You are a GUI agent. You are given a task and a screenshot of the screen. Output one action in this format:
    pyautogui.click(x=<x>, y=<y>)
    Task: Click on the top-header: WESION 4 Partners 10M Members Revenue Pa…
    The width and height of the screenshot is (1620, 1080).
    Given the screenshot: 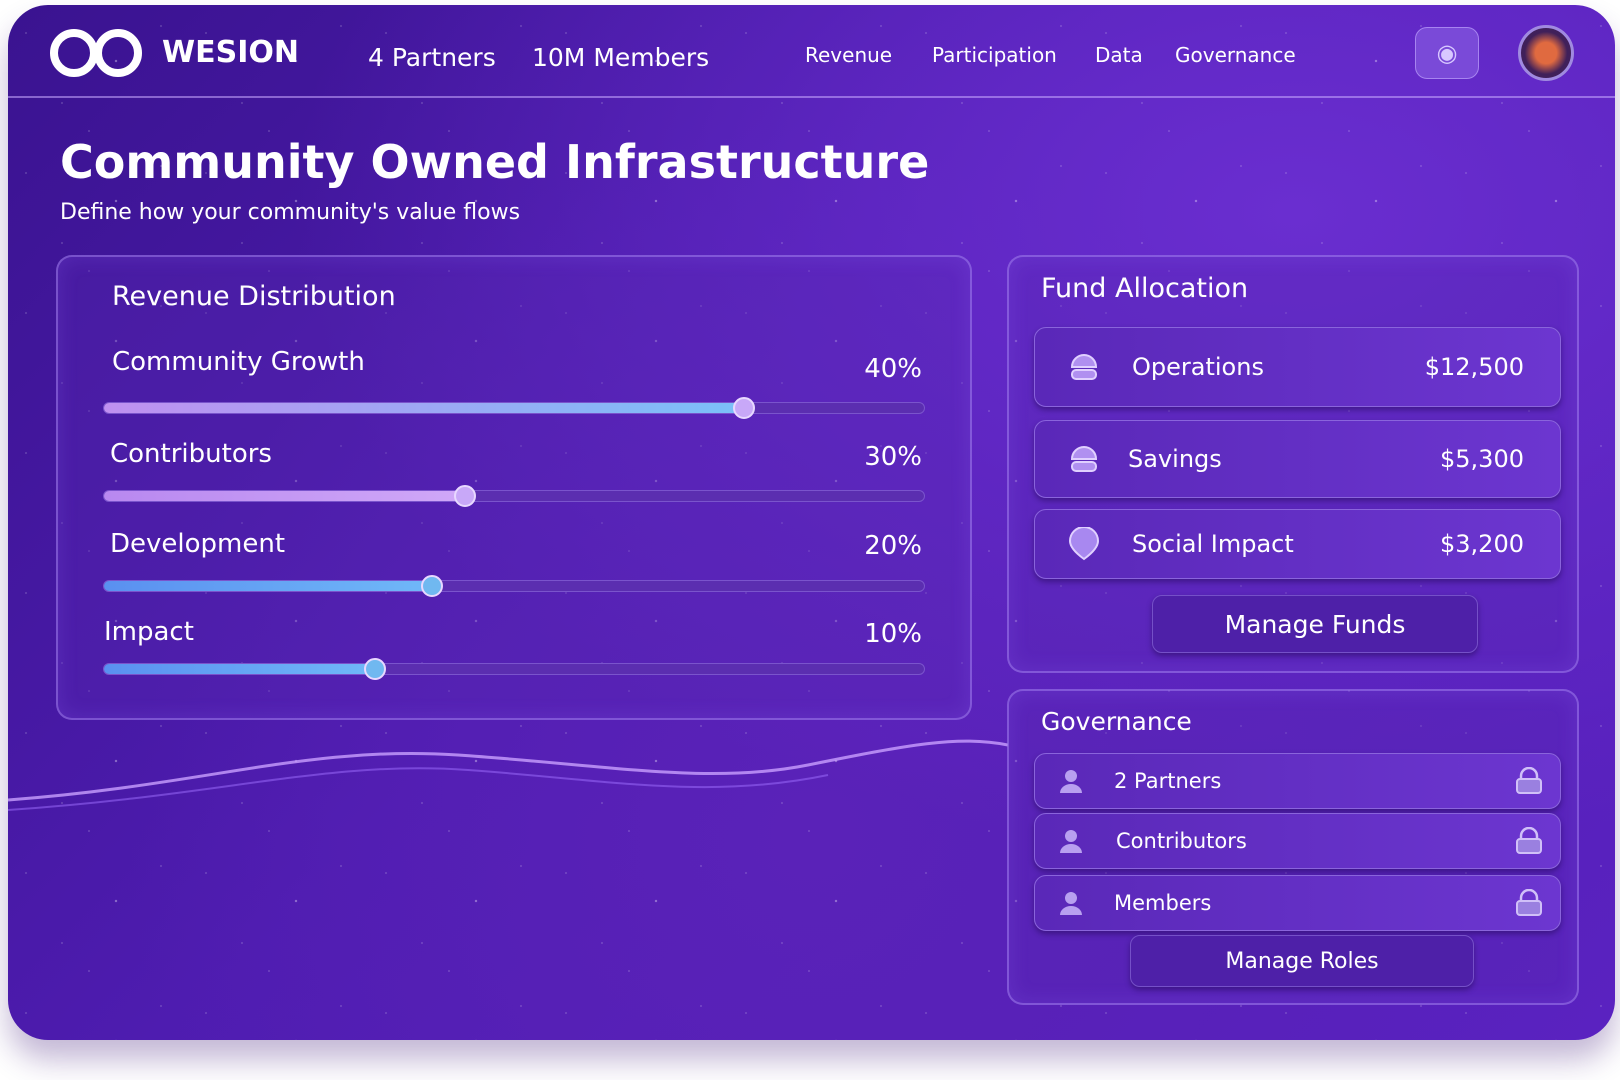 What is the action you would take?
    pyautogui.click(x=811, y=51)
    